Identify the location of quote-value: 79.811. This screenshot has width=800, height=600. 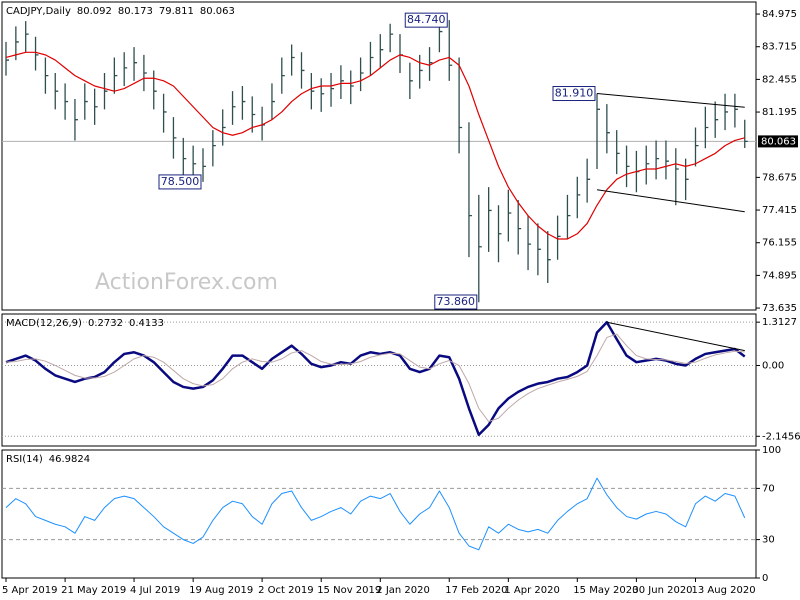
(176, 11).